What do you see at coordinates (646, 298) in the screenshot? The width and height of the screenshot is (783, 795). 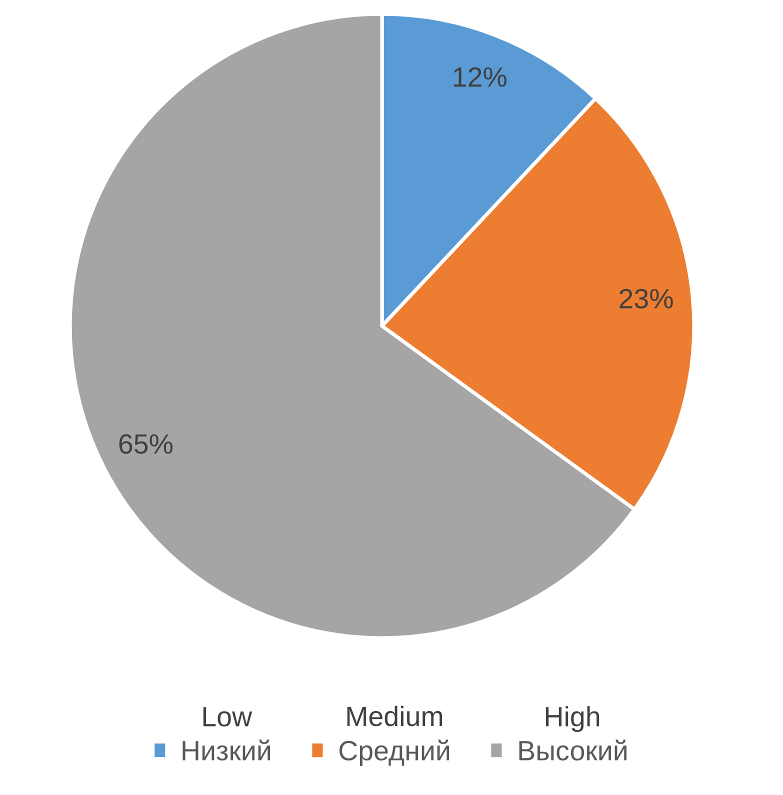 I see `data-label: 23%` at bounding box center [646, 298].